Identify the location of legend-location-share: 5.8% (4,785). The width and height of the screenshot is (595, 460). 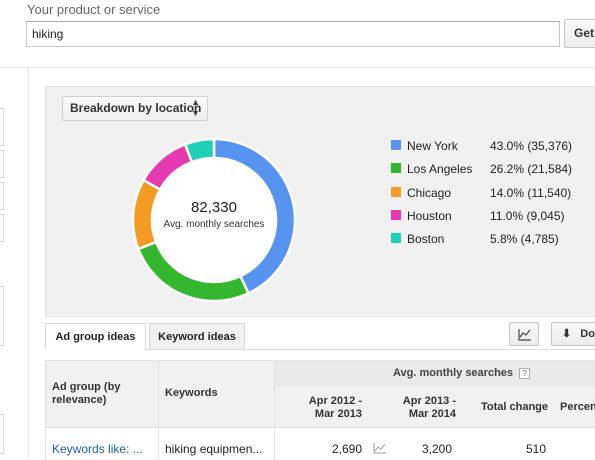
(524, 239).